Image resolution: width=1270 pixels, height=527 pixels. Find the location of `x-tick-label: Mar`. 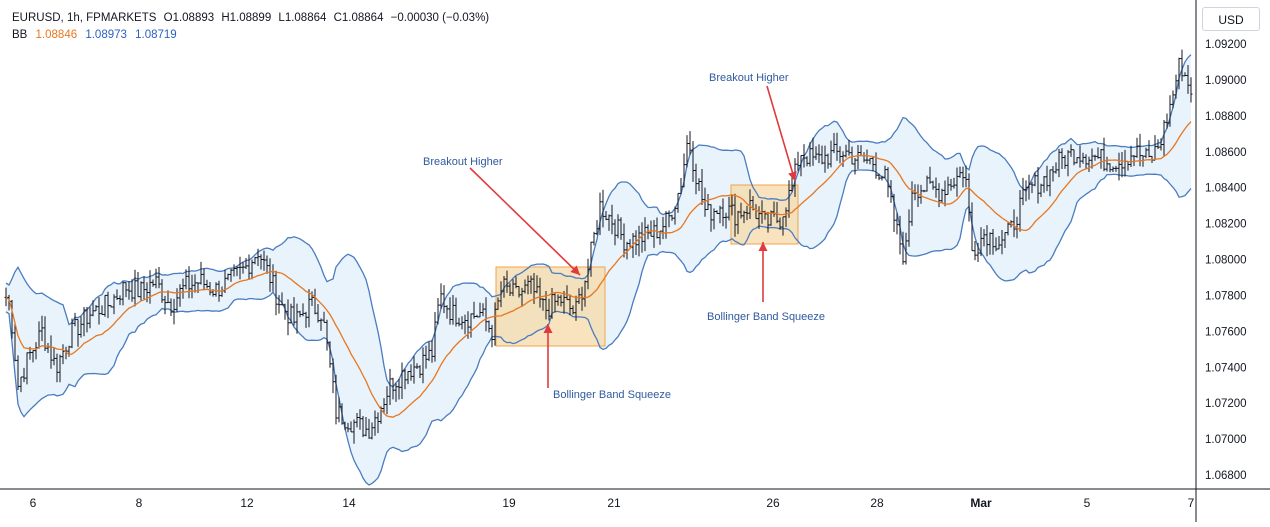

x-tick-label: Mar is located at coordinates (981, 503).